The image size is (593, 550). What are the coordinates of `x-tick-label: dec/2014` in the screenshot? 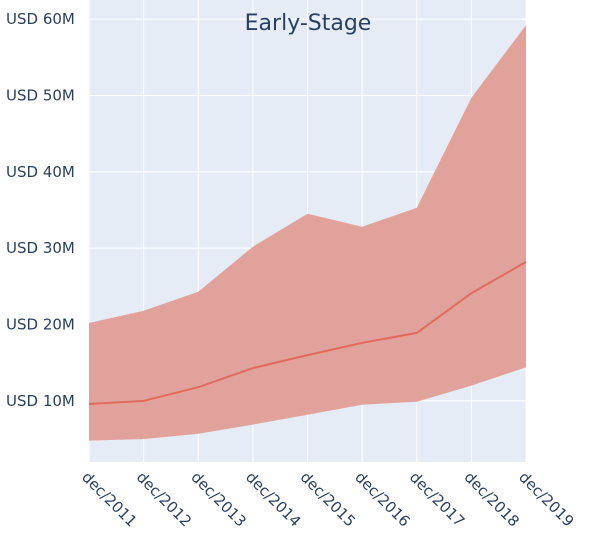 It's located at (273, 499).